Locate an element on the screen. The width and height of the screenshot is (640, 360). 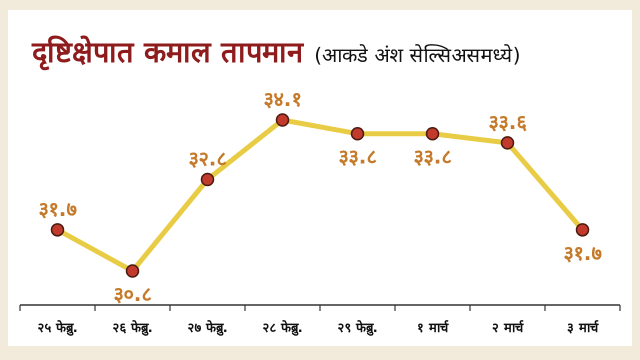
x-tick-label: ३ मार्च is located at coordinates (583, 328).